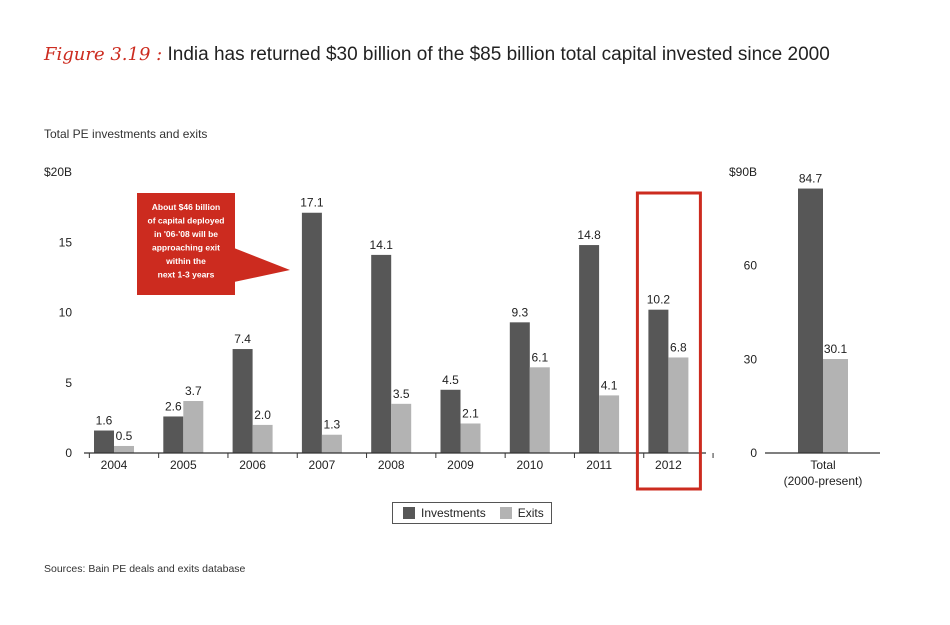 This screenshot has height=625, width=950. Describe the element at coordinates (401, 394) in the screenshot. I see `data-label-exits-2008: 3.5` at that location.